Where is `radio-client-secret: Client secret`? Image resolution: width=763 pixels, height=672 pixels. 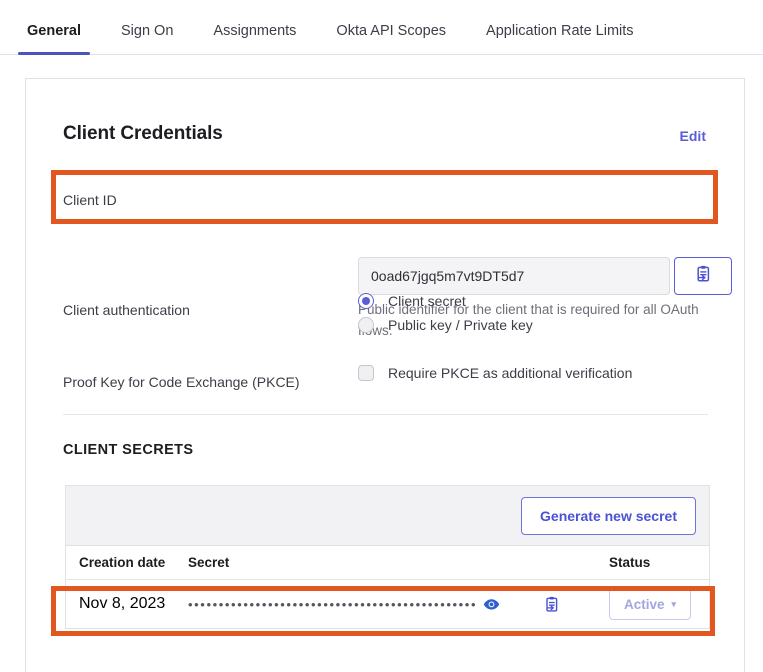
radio-client-secret: Client secret is located at coordinates (412, 301).